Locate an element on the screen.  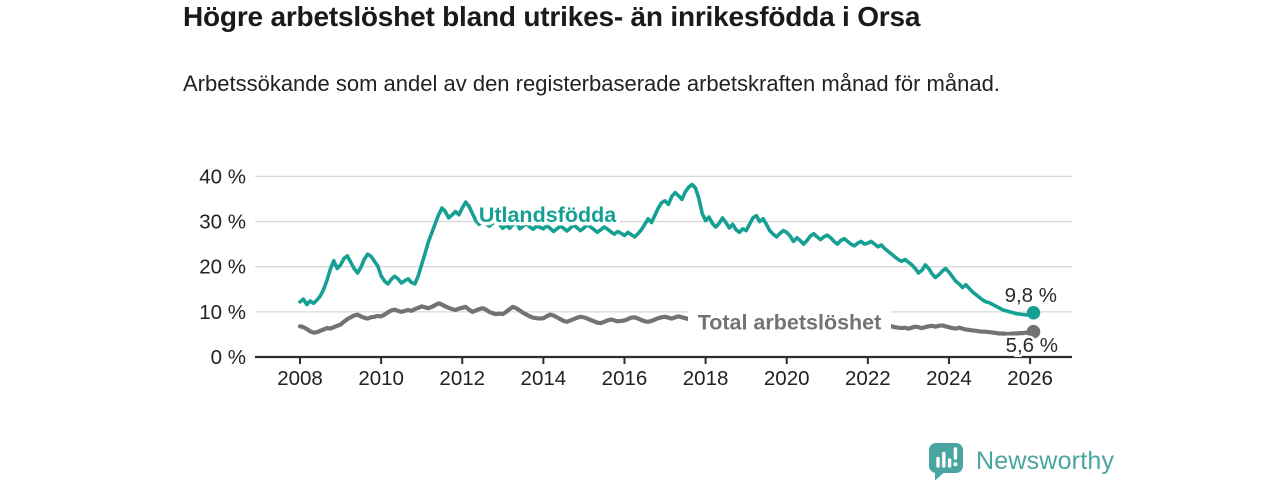
series-label-total: Total arbetslöshet is located at coordinates (790, 323).